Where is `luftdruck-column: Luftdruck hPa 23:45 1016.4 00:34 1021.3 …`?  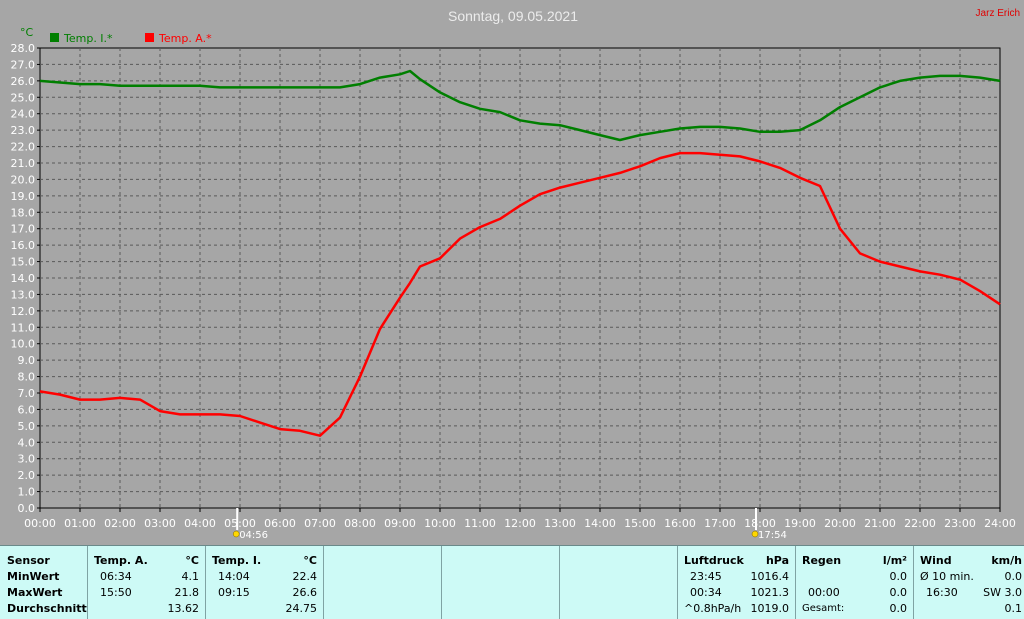 luftdruck-column: Luftdruck hPa 23:45 1016.4 00:34 1021.3 … is located at coordinates (737, 582).